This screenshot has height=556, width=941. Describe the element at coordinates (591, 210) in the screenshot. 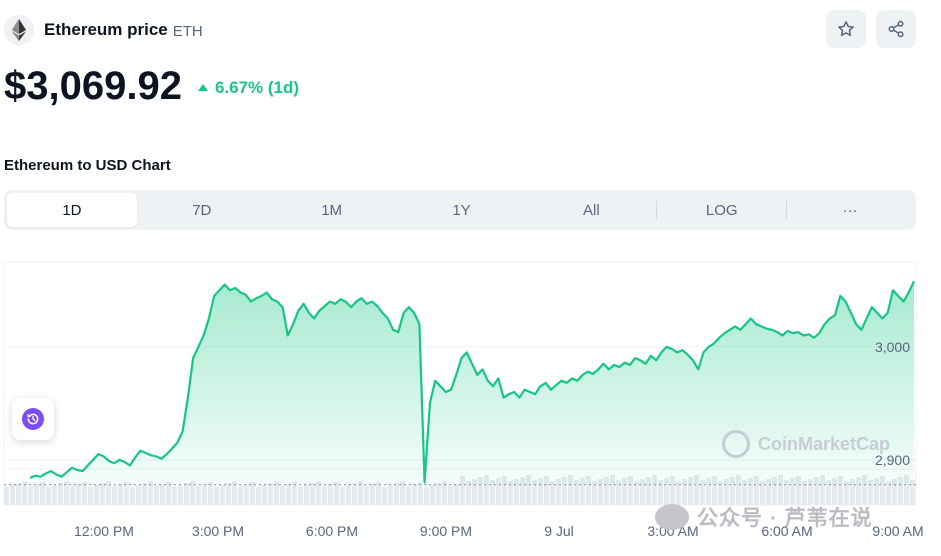

I see `tab-all: All` at that location.